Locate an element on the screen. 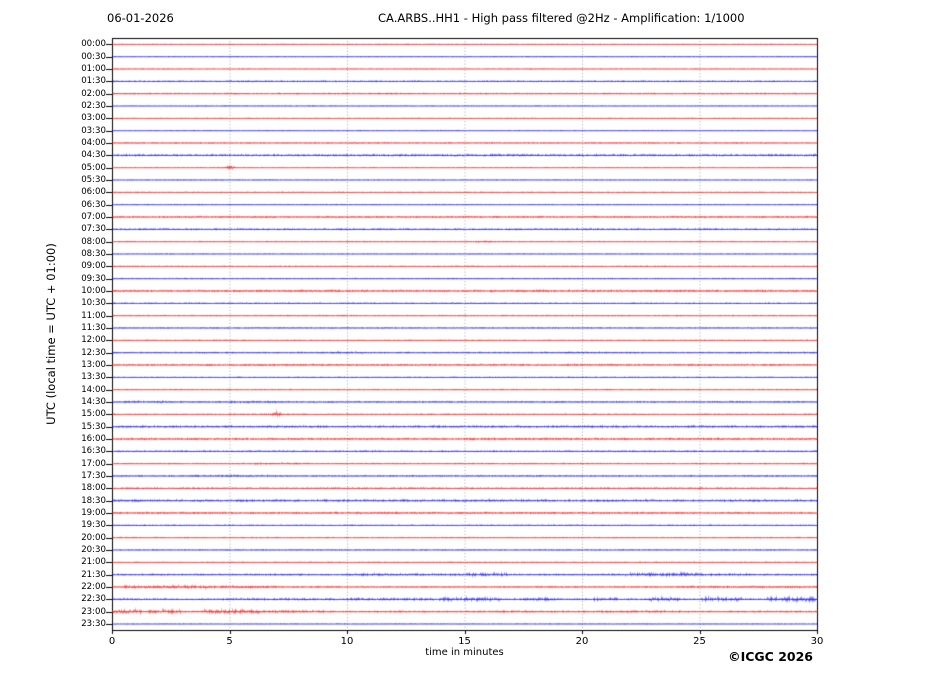 The width and height of the screenshot is (927, 696). y-tick-label: 08:30 is located at coordinates (93, 253).